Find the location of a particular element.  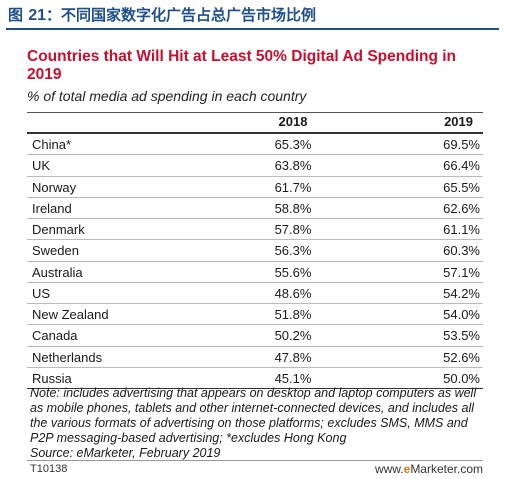

figure-number: 21 is located at coordinates (37, 15).